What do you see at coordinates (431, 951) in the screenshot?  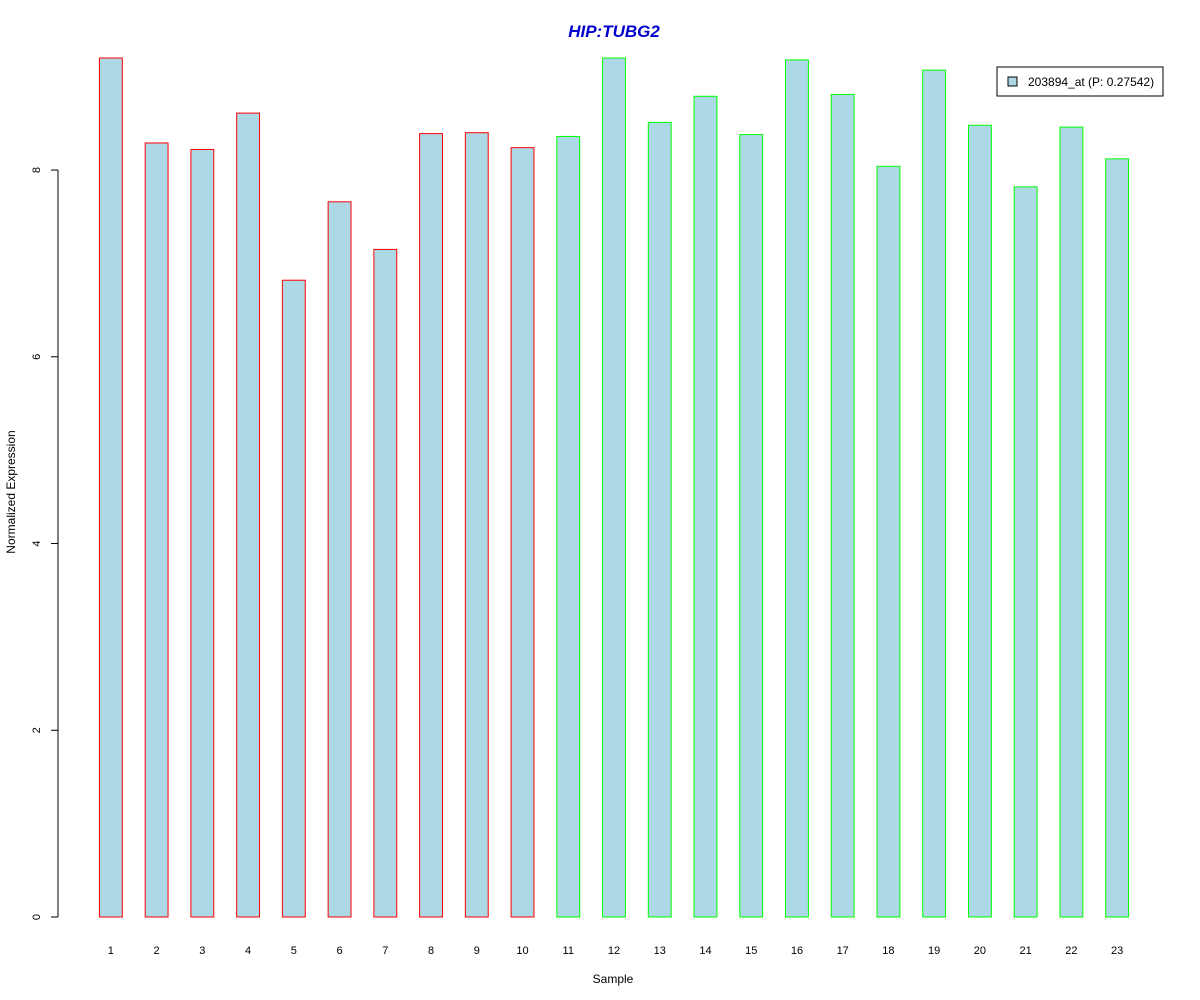 I see `x-tick-label: 8` at bounding box center [431, 951].